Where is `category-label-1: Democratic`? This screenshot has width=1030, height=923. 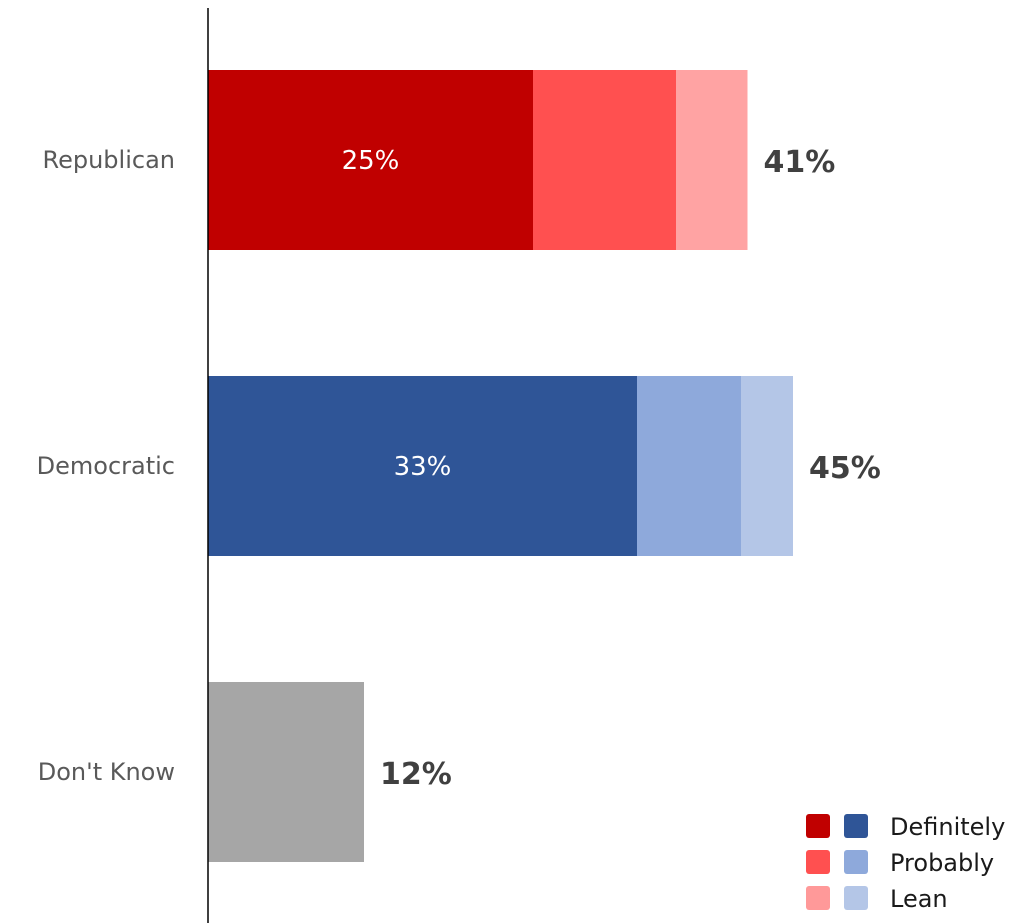
category-label-1: Democratic is located at coordinates (106, 466).